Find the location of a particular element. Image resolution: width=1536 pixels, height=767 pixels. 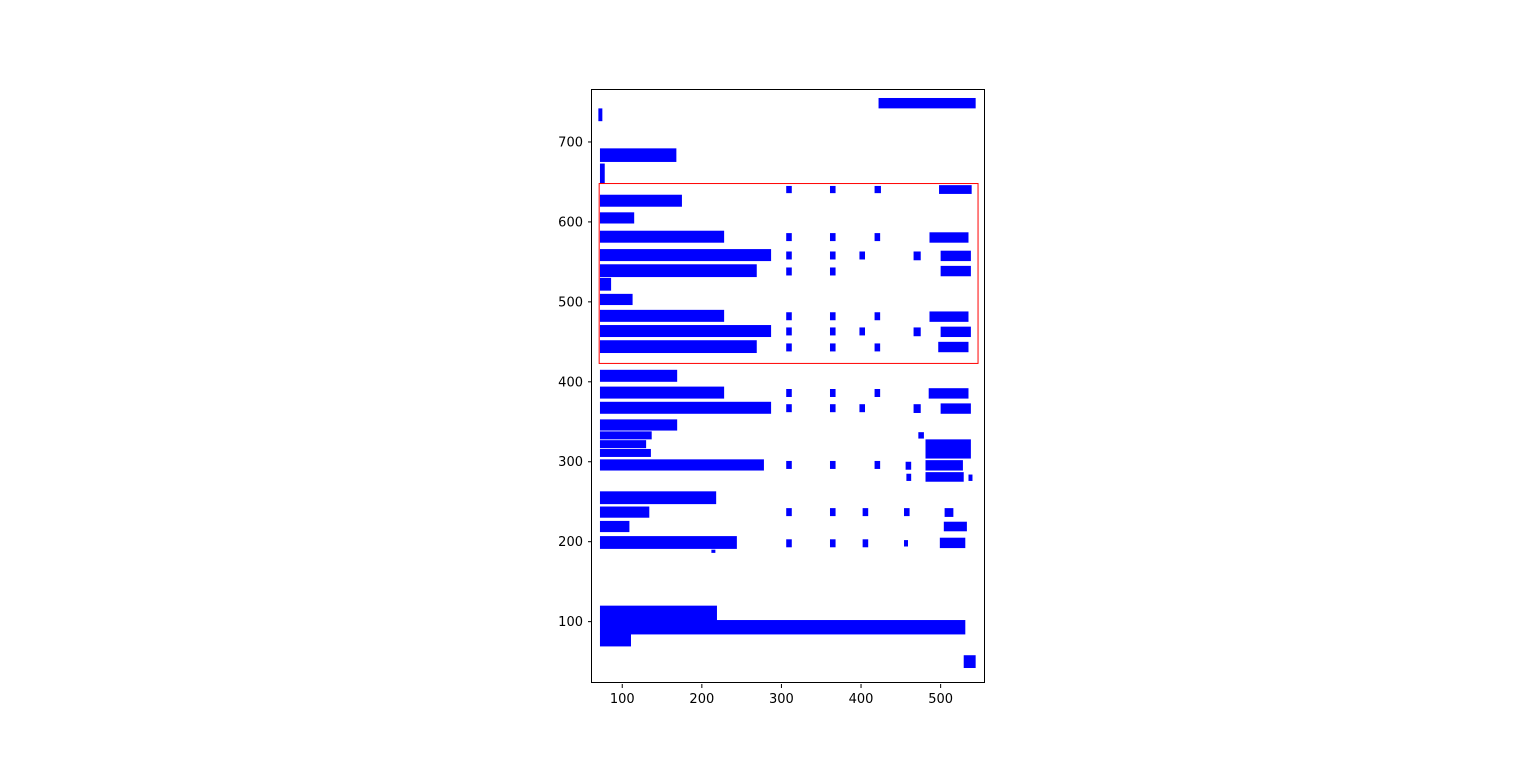

y-tick-label: 400 is located at coordinates (570, 382).